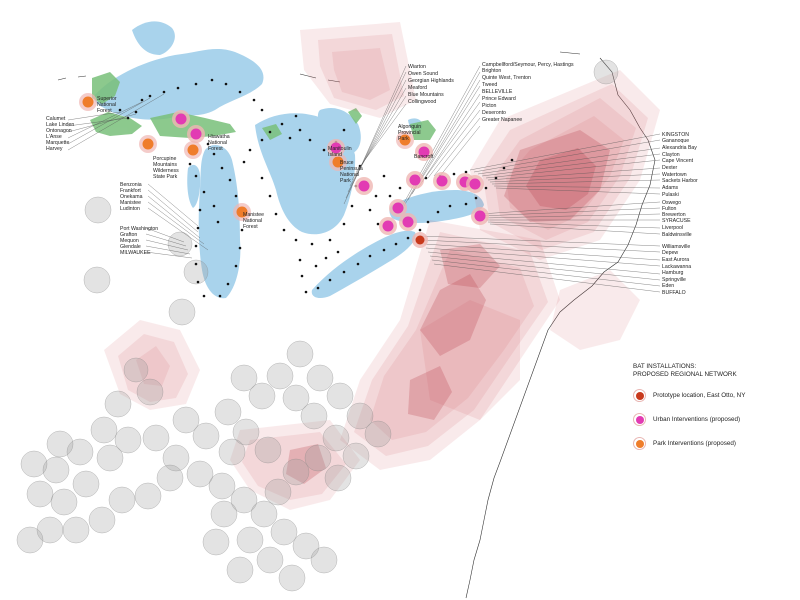 This screenshot has height=600, width=800. I want to click on prototype-swatch-icon, so click(639, 395).